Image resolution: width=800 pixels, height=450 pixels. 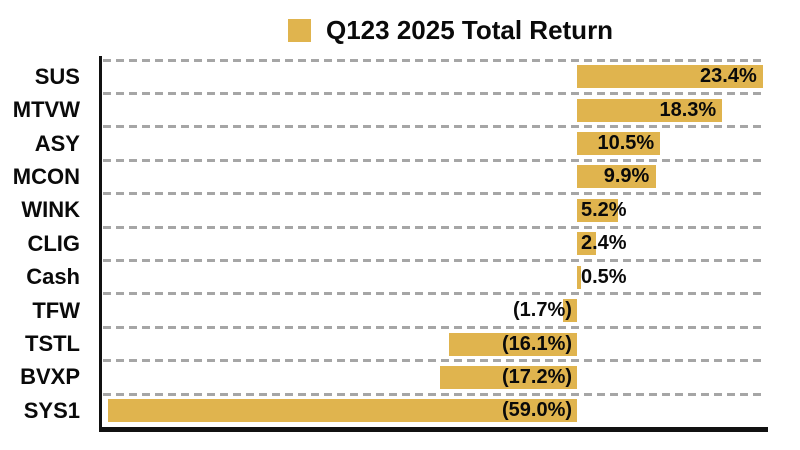 What do you see at coordinates (626, 143) in the screenshot?
I see `value-label: 10.5%` at bounding box center [626, 143].